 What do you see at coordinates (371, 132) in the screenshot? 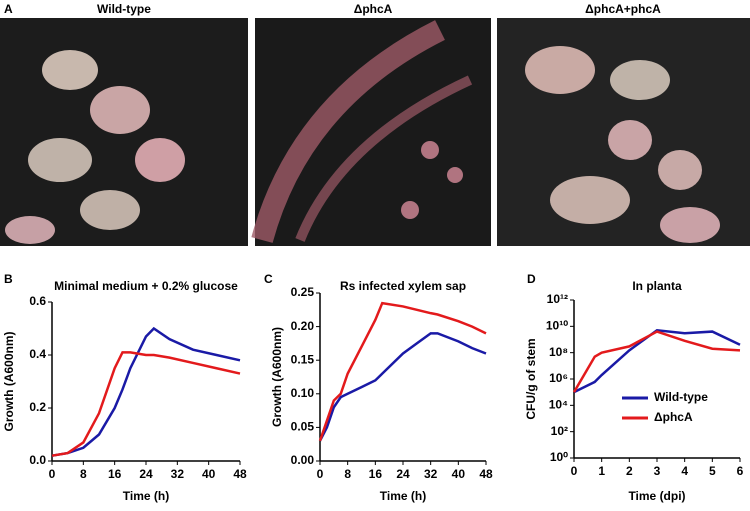
I see `photo-phca` at bounding box center [371, 132].